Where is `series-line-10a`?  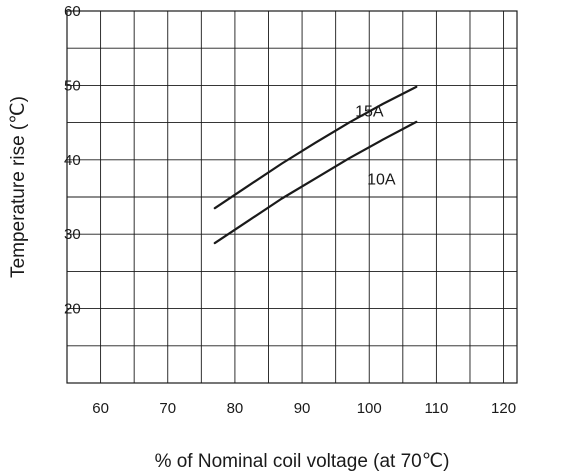 series-line-10a is located at coordinates (315, 182).